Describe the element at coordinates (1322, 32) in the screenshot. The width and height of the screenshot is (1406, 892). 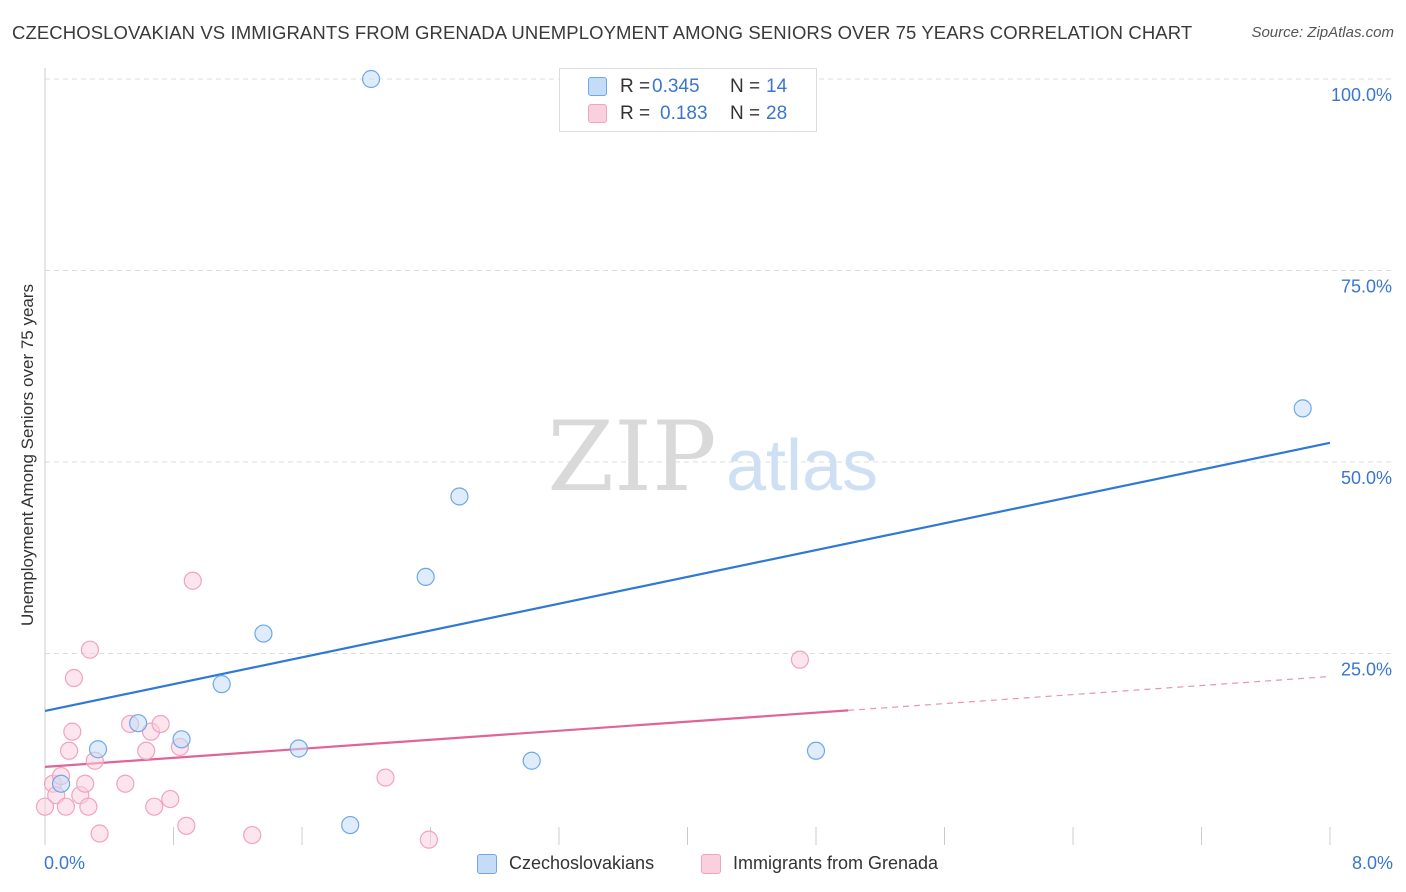
I see `source-credit: Source: ZipAtlas.com` at that location.